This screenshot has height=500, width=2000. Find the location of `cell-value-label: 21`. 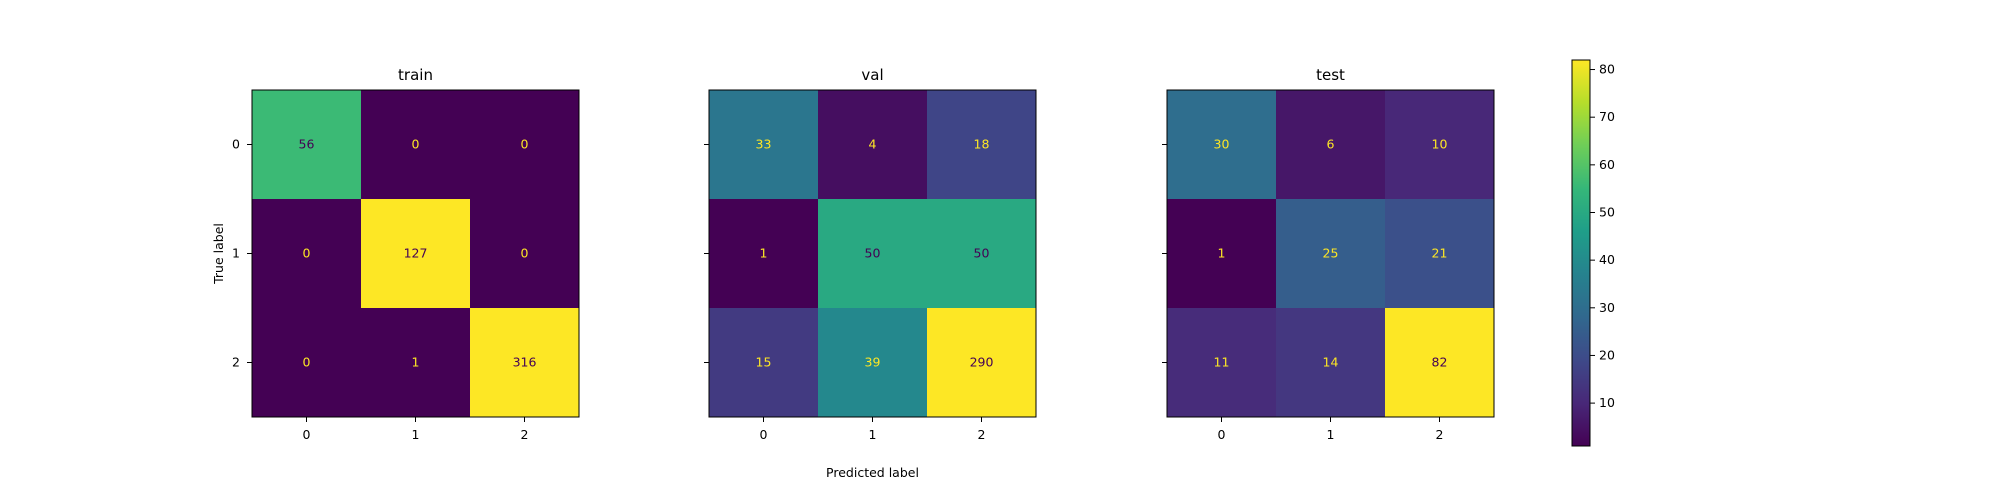

cell-value-label: 21 is located at coordinates (1440, 253).